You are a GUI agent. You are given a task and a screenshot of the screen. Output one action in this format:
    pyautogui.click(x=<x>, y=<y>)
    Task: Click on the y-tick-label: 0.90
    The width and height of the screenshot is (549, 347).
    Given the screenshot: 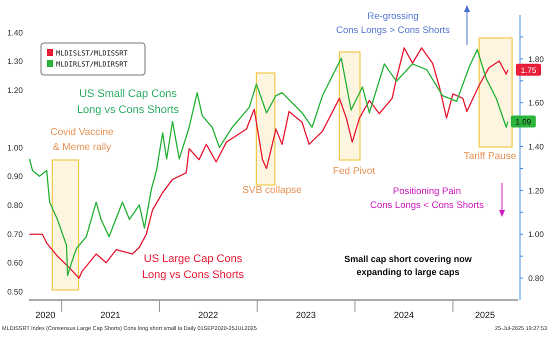 What is the action you would take?
    pyautogui.click(x=15, y=177)
    